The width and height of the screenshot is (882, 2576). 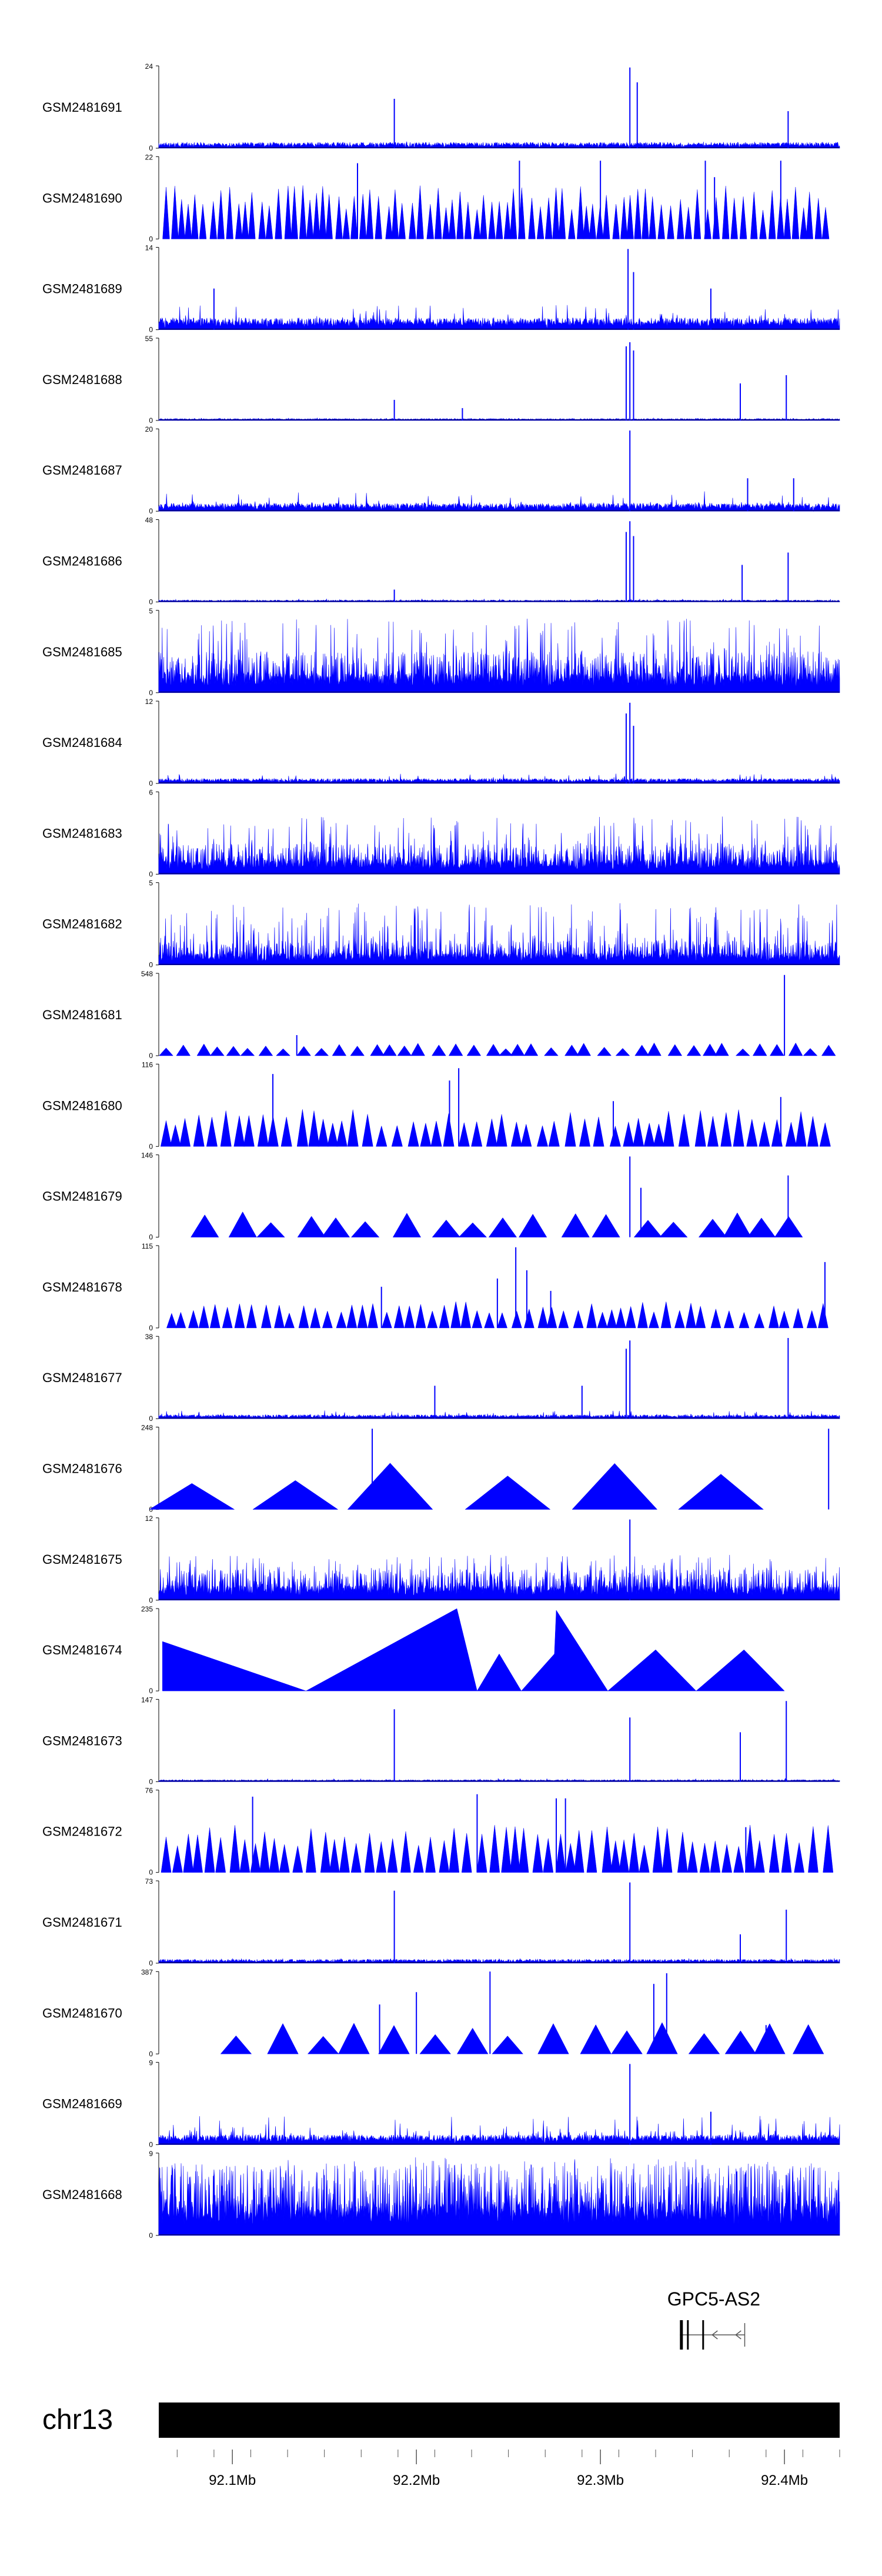 What do you see at coordinates (435, 1287) in the screenshot?
I see `track-GSM2481678: GSM2481678 115 0` at bounding box center [435, 1287].